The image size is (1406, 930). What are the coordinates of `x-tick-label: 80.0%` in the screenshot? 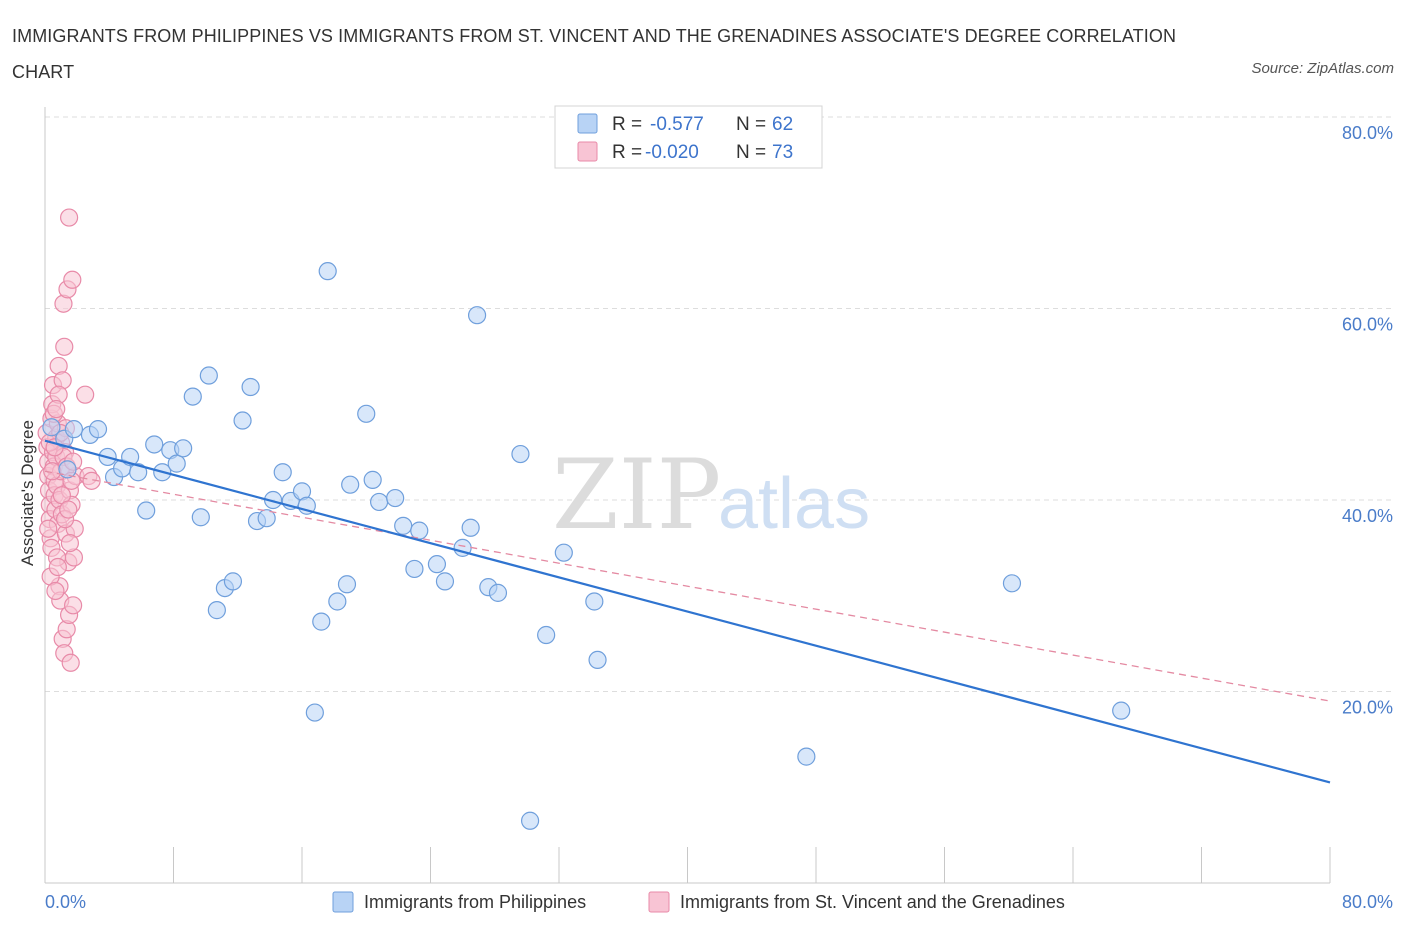 It's located at (1367, 902).